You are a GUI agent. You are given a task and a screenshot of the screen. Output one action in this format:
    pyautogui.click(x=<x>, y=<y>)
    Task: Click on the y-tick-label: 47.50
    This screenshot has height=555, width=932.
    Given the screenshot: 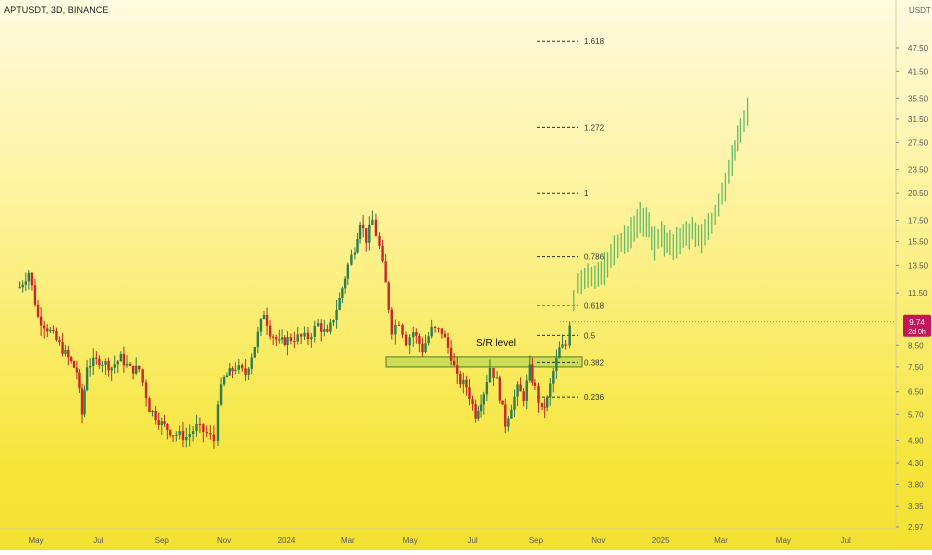 What is the action you would take?
    pyautogui.click(x=918, y=48)
    